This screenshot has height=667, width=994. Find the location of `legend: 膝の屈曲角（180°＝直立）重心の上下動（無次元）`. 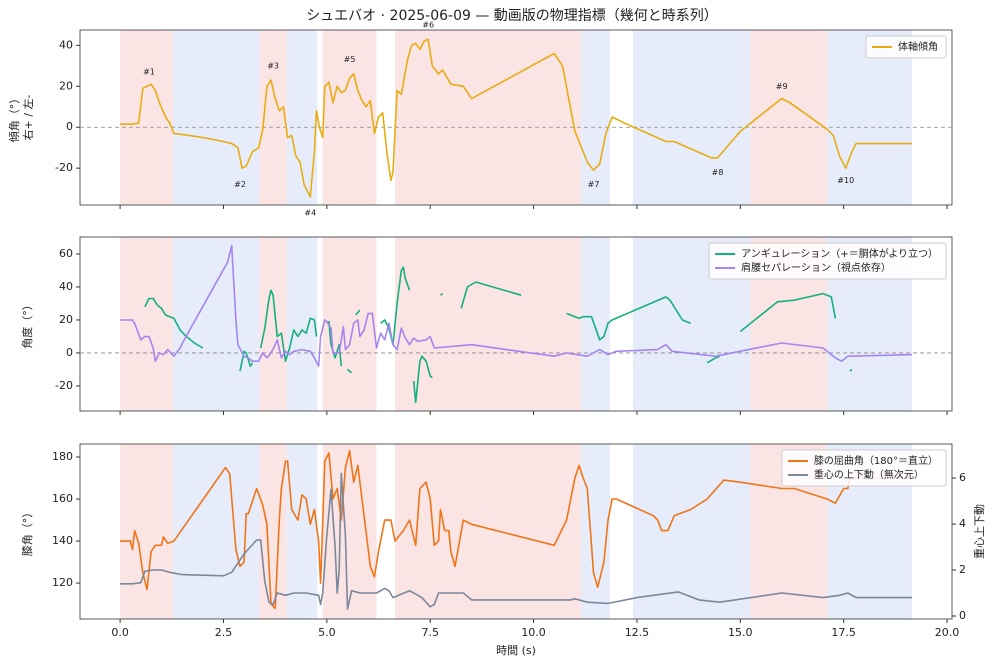

legend: 膝の屈曲角（180°＝直立）重心の上下動（無次元） is located at coordinates (864, 468).